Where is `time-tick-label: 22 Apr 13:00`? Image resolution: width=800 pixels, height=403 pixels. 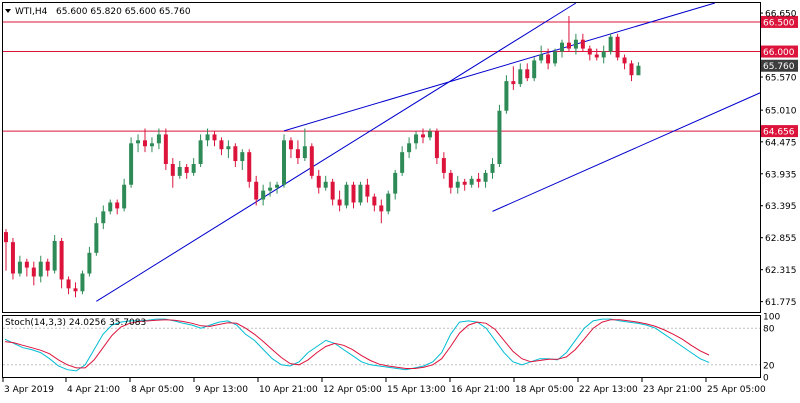
time-tick-label: 22 Apr 13:00 is located at coordinates (608, 390).